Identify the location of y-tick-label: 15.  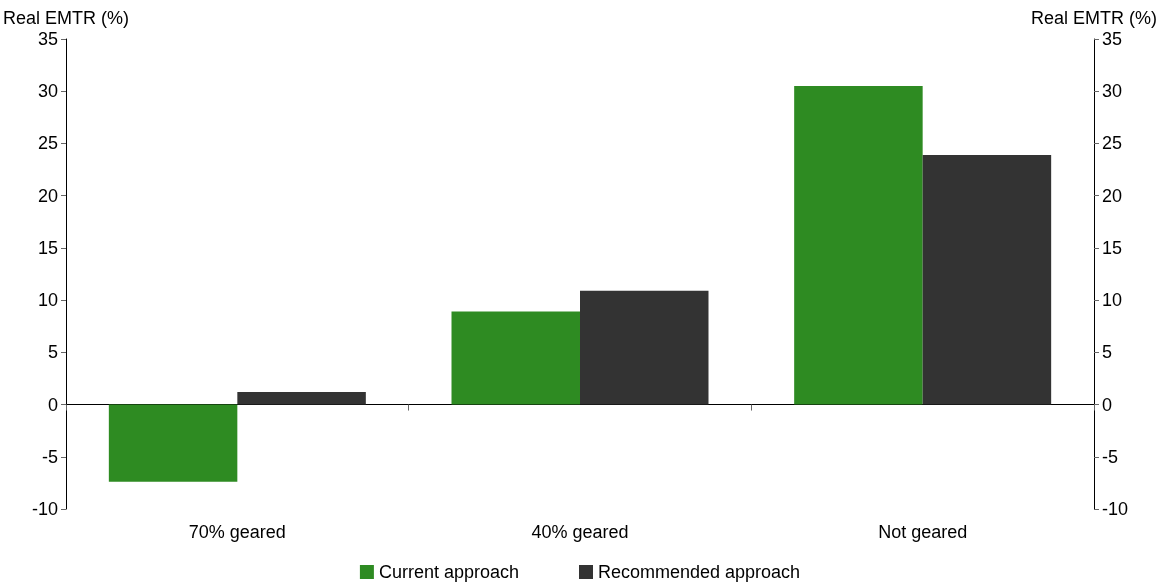
(47, 247).